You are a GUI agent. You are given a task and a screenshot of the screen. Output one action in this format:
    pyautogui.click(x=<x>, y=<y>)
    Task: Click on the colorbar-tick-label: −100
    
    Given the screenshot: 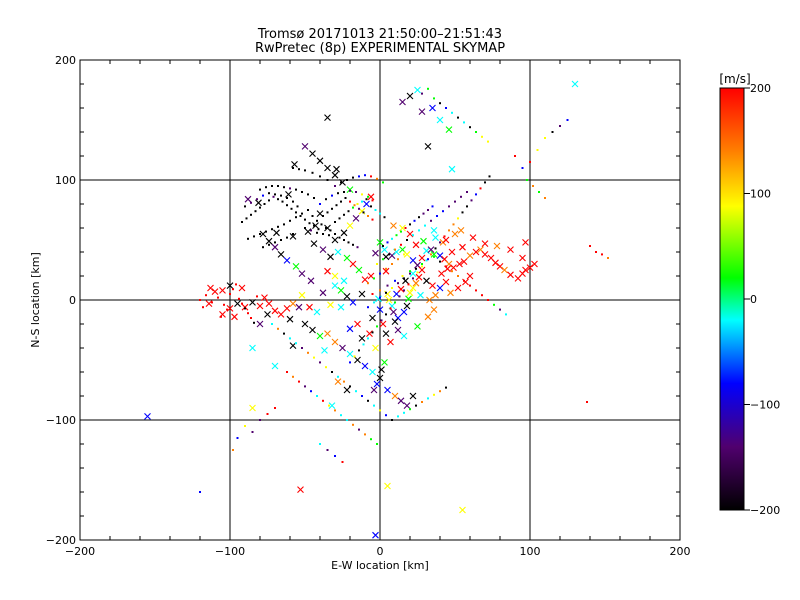 What is the action you would take?
    pyautogui.click(x=765, y=405)
    